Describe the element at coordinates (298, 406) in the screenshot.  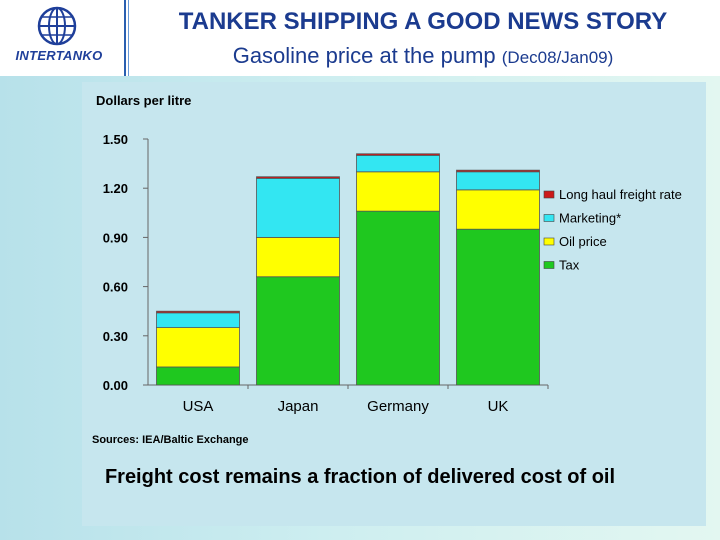
I see `x-tick-label: Japan` at that location.